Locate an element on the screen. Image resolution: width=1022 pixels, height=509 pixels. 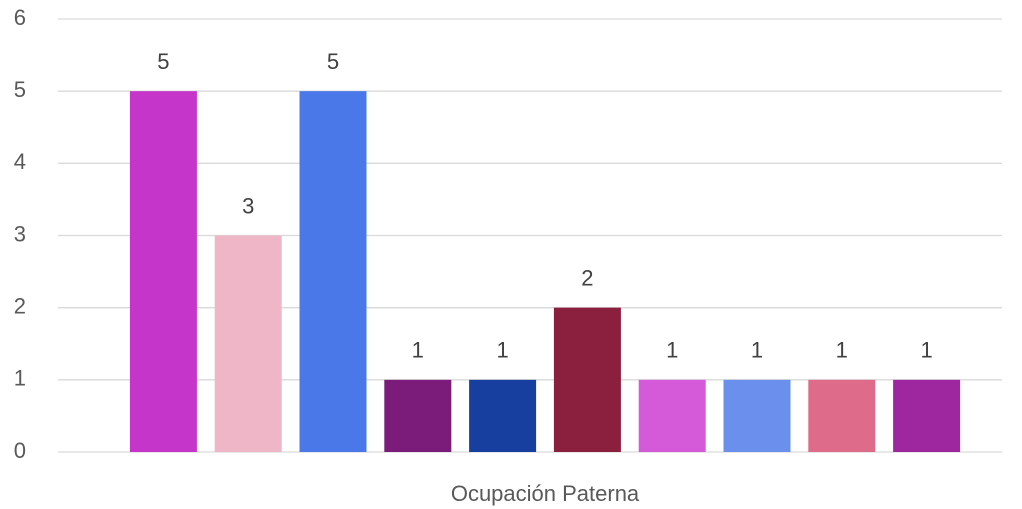
x-tick-label: Ocupación Paterna is located at coordinates (545, 493).